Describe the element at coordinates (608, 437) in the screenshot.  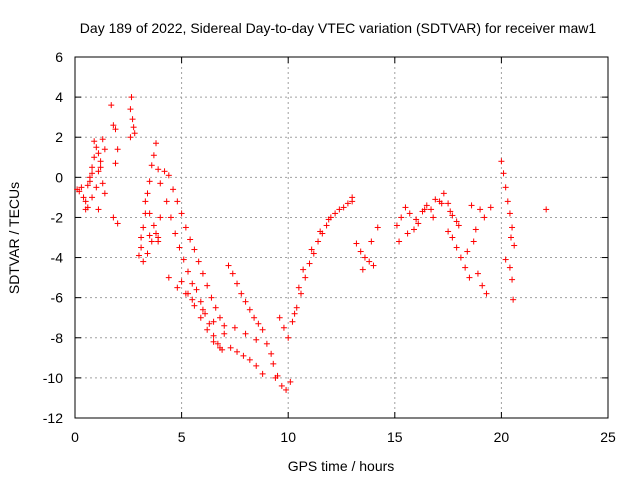
I see `x-tick-label: 25` at that location.